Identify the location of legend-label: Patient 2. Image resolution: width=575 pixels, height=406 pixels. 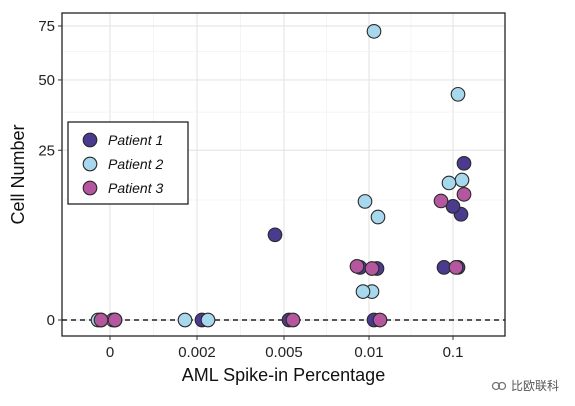
(135, 164).